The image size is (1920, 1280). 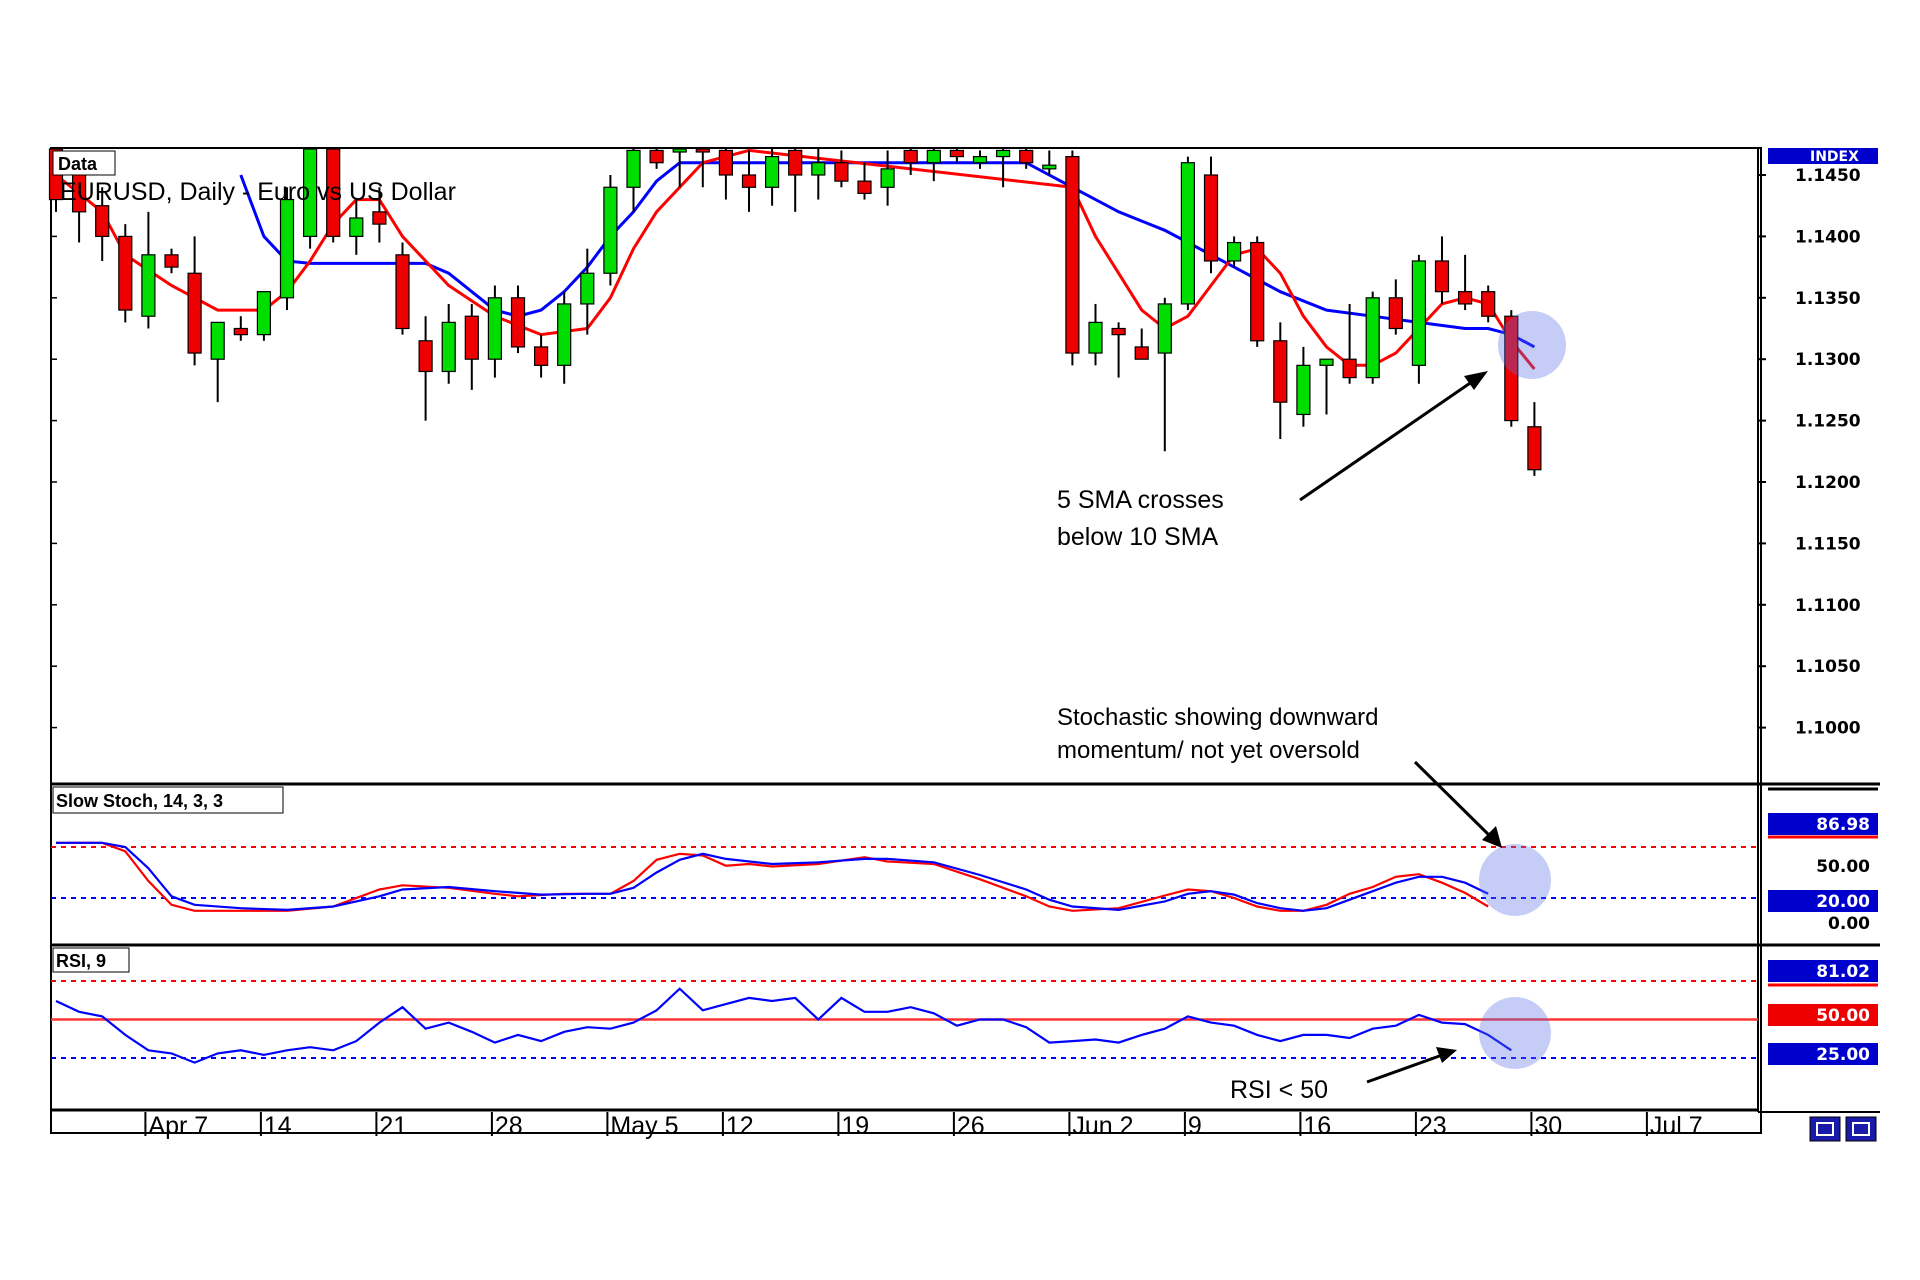 I want to click on rsi-50-badge-text: 50.00, so click(x=1843, y=1016).